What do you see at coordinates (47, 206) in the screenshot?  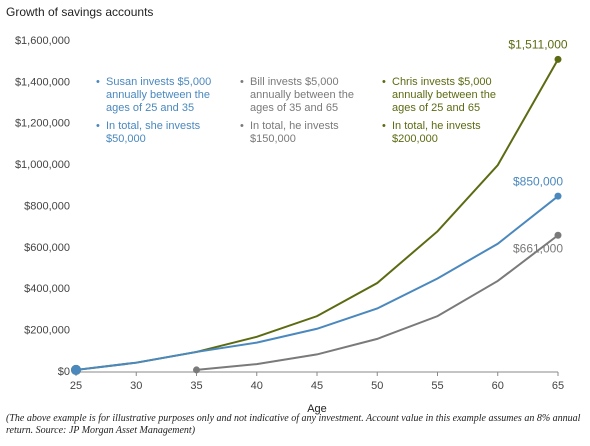 I see `y-tick-label: $800,000` at bounding box center [47, 206].